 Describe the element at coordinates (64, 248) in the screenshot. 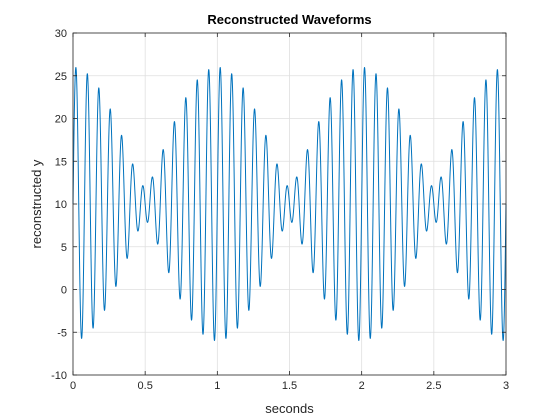

I see `y-tick-label: 5` at that location.